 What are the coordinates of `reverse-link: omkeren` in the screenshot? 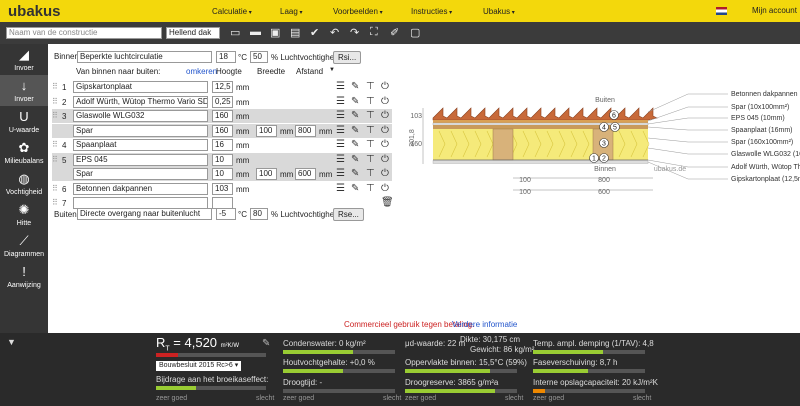 It's located at (202, 71).